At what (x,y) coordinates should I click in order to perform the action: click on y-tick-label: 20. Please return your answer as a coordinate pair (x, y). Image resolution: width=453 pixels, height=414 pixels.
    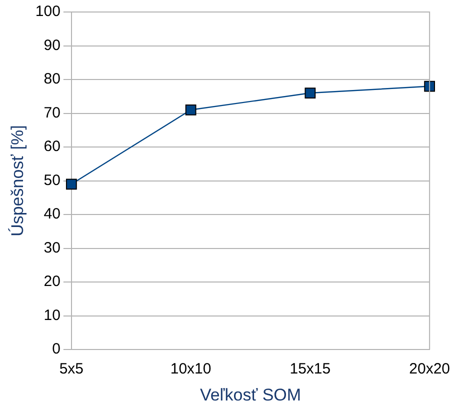
    Looking at the image, I should click on (52, 281).